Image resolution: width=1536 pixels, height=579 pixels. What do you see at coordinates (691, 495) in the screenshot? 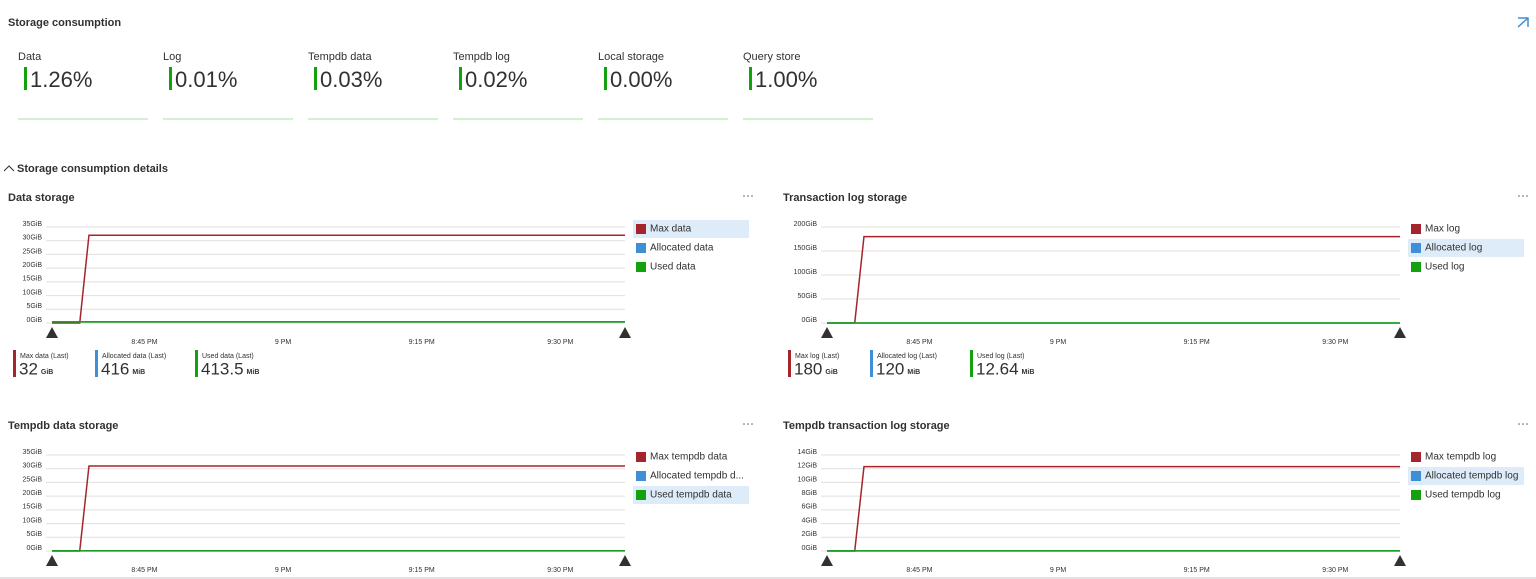
I see `legend-label: Used tempdb data` at bounding box center [691, 495].